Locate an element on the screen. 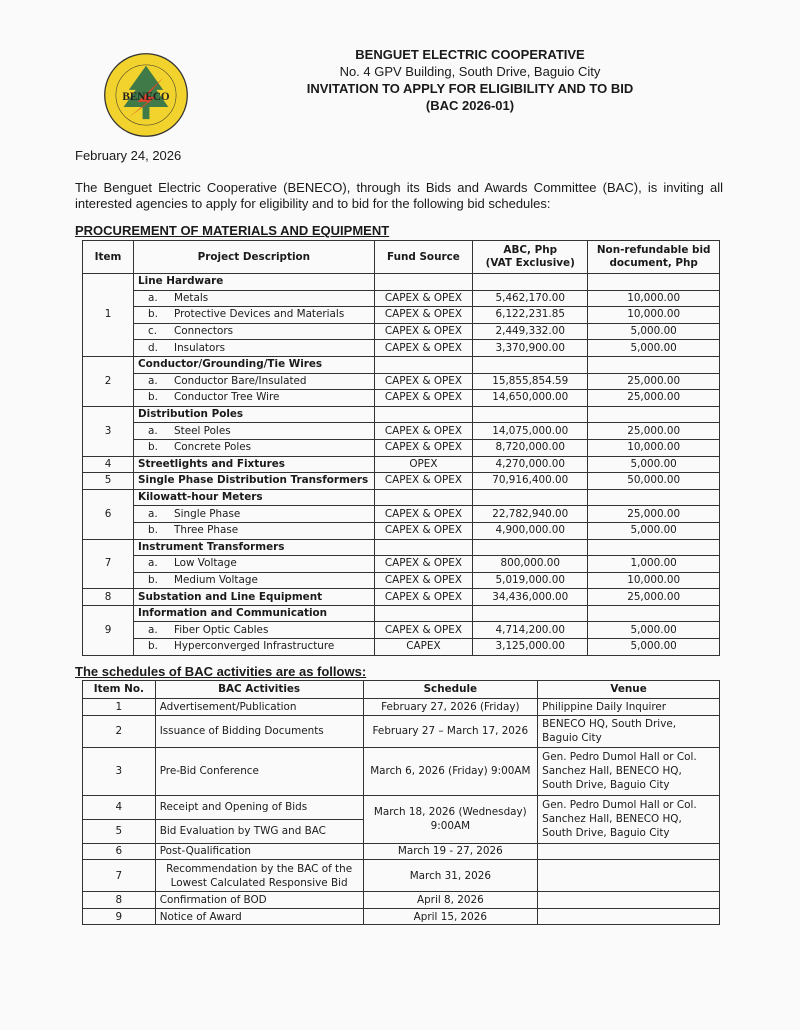 This screenshot has height=1030, width=800. abc-amount: 14,075,000.00 is located at coordinates (530, 431).